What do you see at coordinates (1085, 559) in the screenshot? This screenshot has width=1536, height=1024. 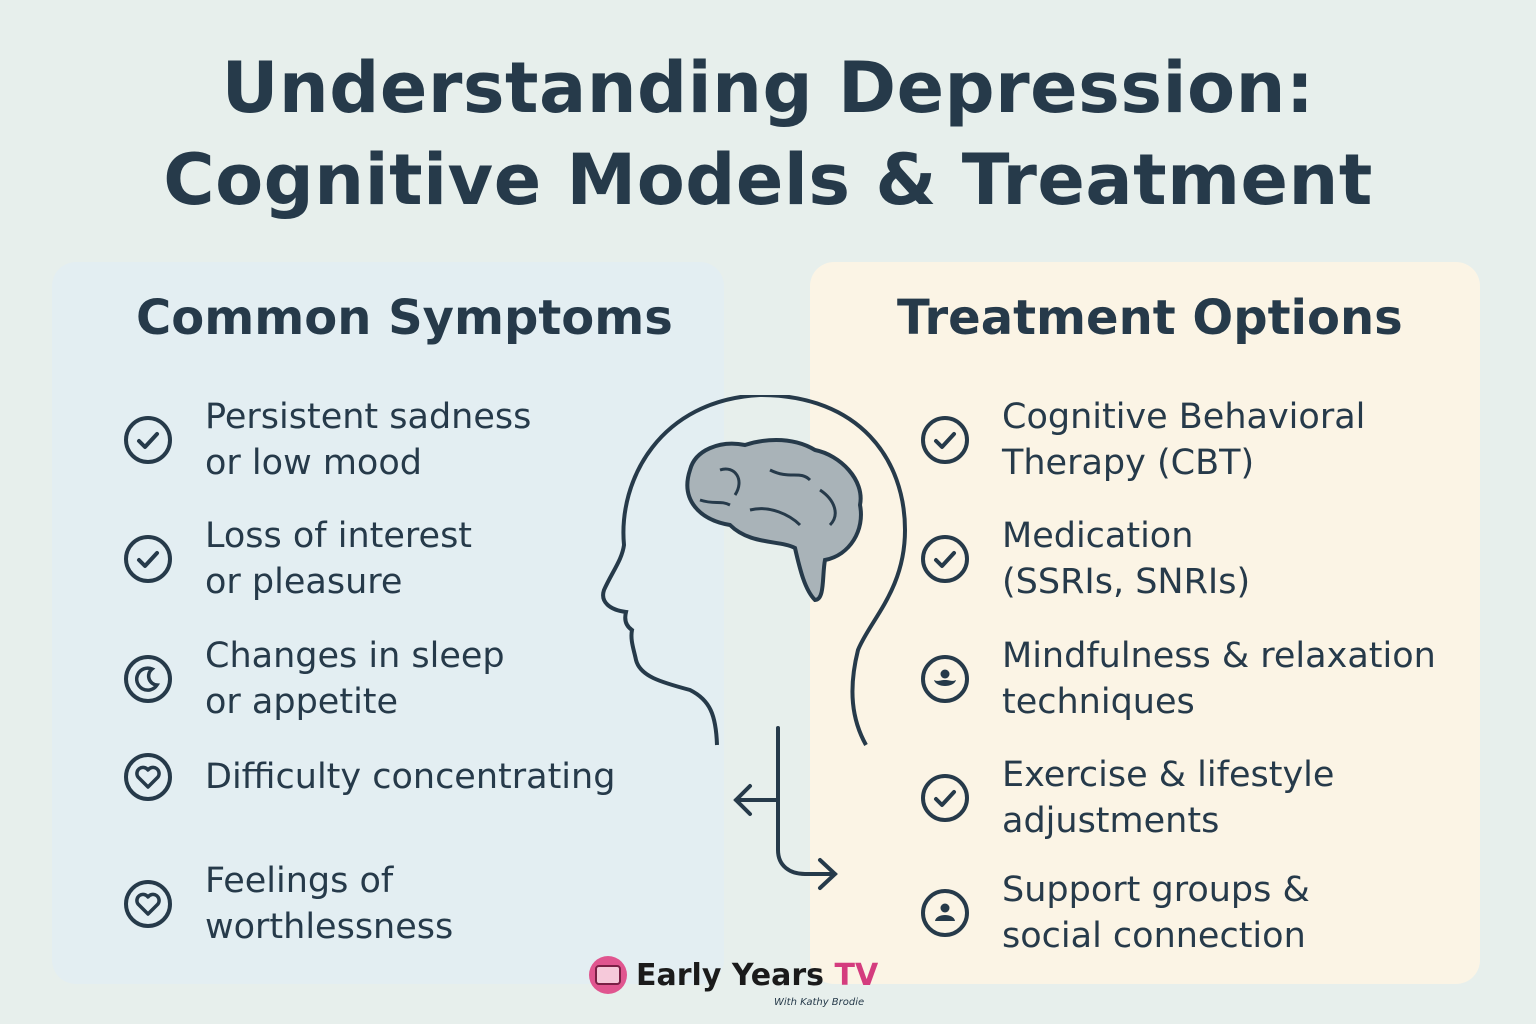 I see `treatments-item: Medication (SSRIs, SNRIs)` at bounding box center [1085, 559].